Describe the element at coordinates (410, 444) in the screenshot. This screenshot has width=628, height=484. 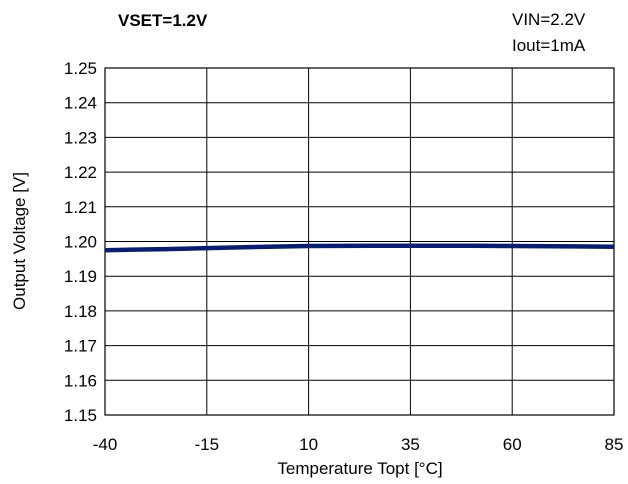
I see `x-tick-label: 35` at that location.